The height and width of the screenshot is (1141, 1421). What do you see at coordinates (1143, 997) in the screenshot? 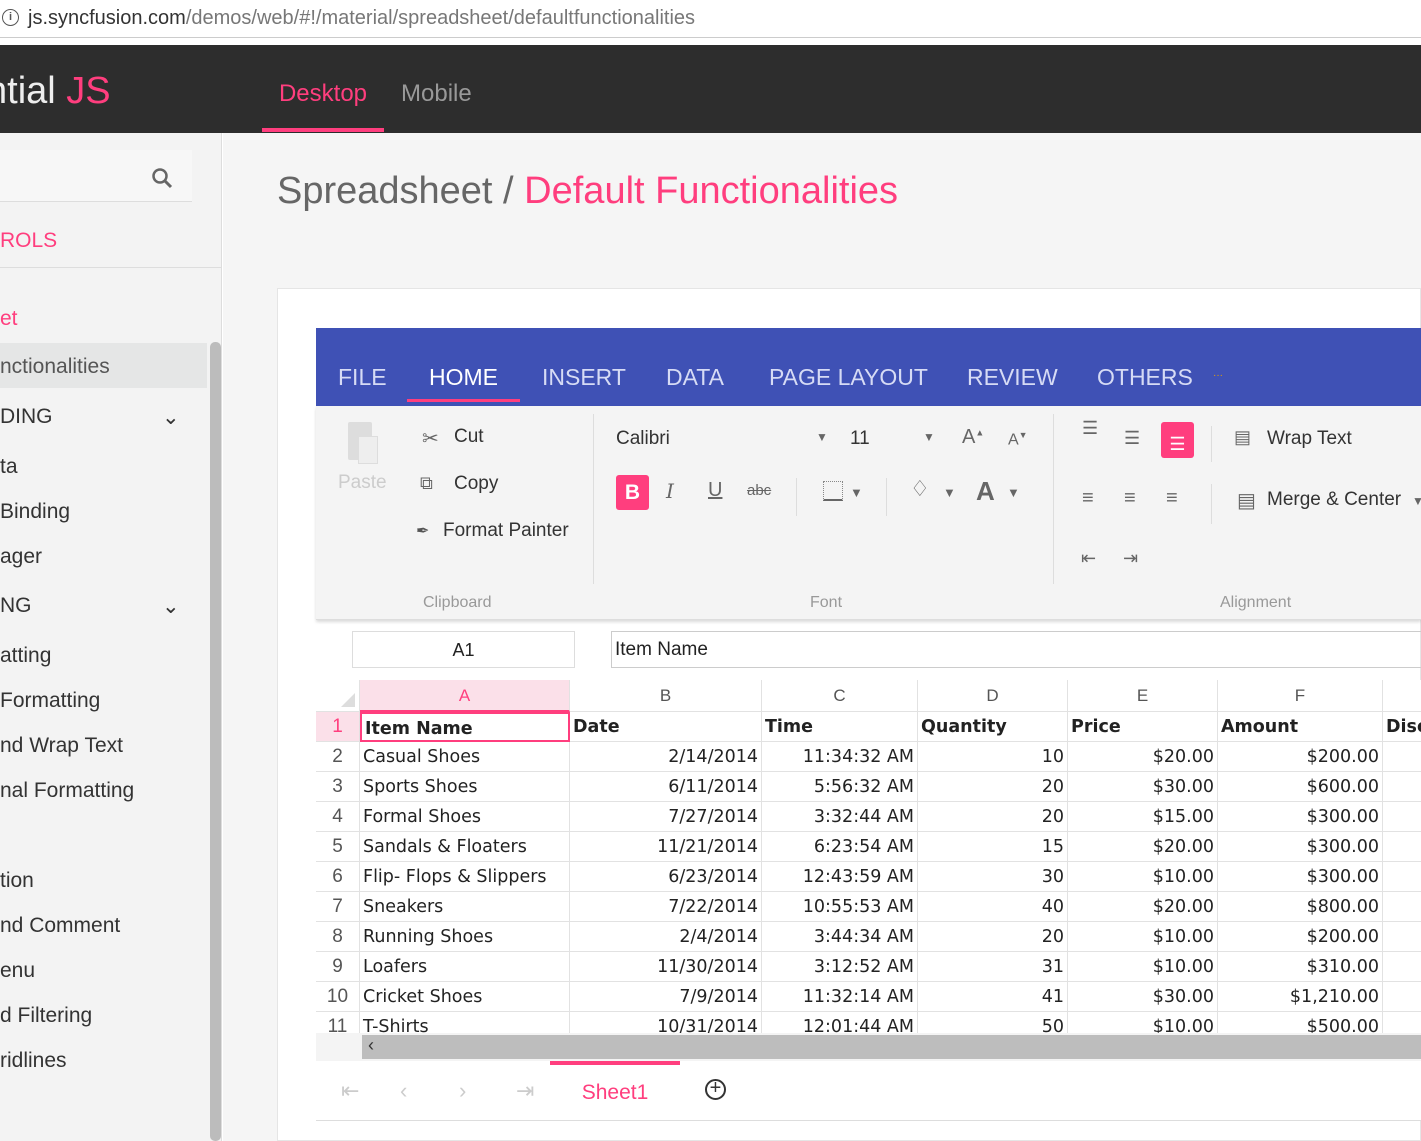
I see `table-cell: $30.00` at bounding box center [1143, 997].